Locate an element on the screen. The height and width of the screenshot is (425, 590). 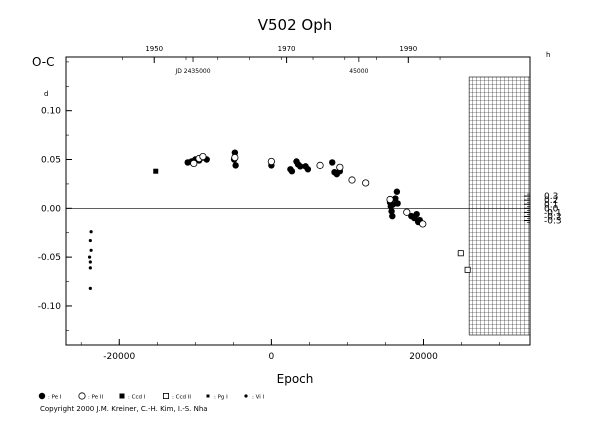
y-axis-label: O-C is located at coordinates (43, 62).